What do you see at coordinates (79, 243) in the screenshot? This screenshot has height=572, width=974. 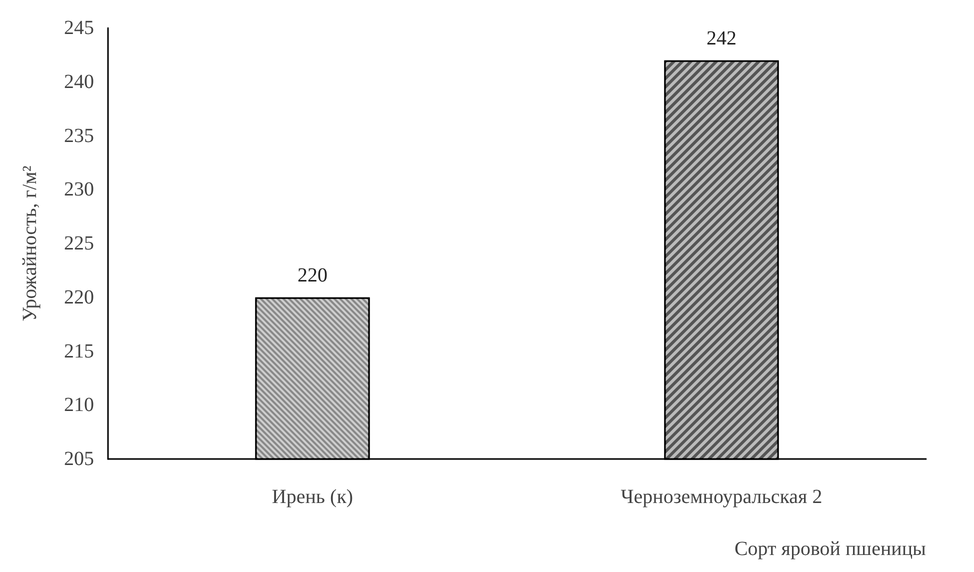 I see `y-tick-label: 225` at bounding box center [79, 243].